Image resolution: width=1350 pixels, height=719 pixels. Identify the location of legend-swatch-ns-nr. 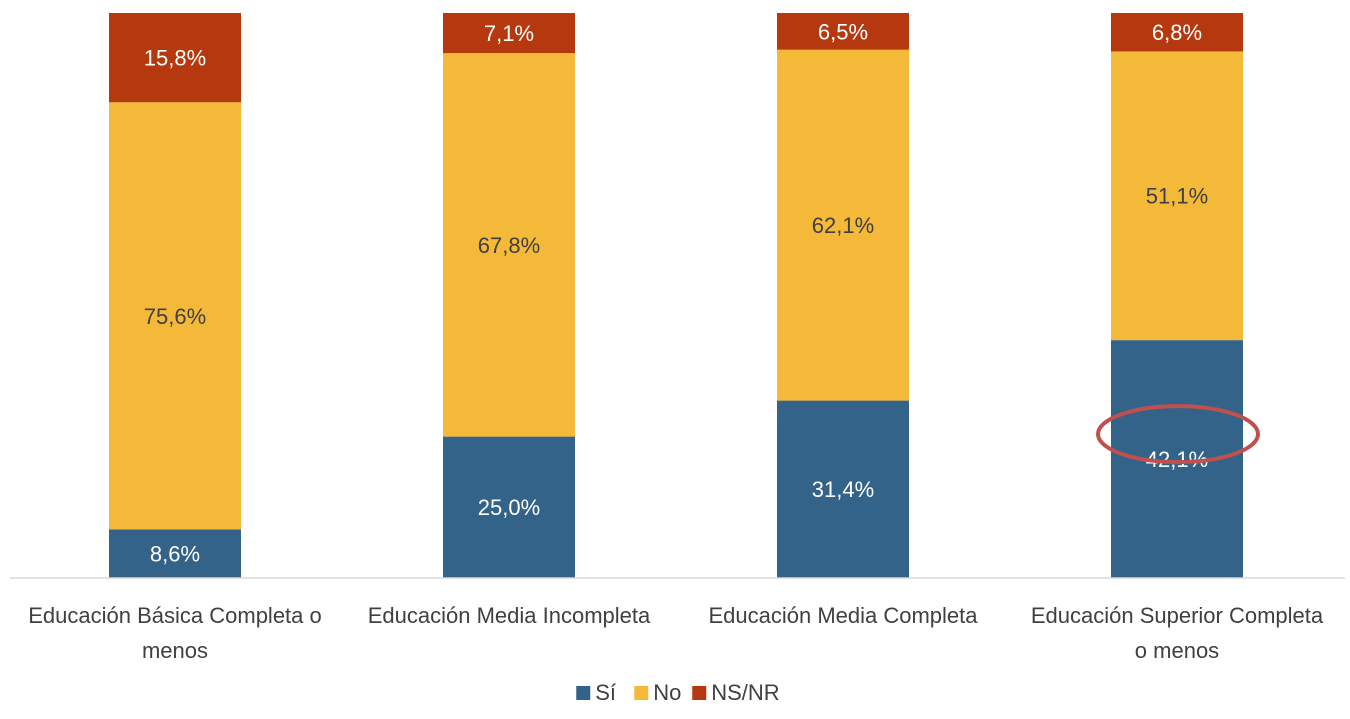
(699, 693).